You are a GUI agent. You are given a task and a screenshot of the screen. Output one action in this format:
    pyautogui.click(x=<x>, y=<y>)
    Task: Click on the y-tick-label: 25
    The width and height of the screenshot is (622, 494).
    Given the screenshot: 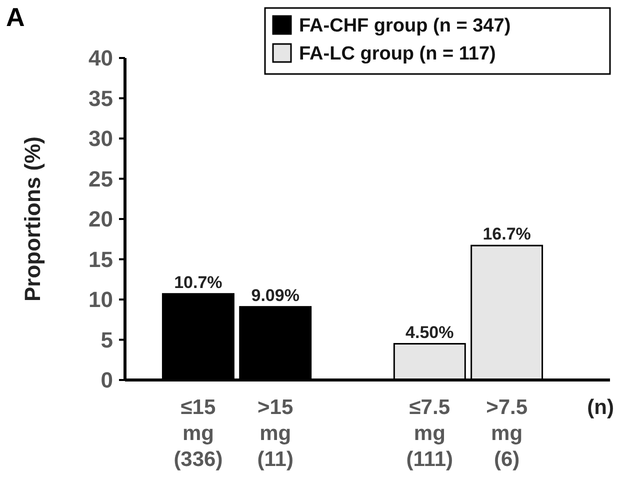 What is the action you would take?
    pyautogui.click(x=100, y=179)
    